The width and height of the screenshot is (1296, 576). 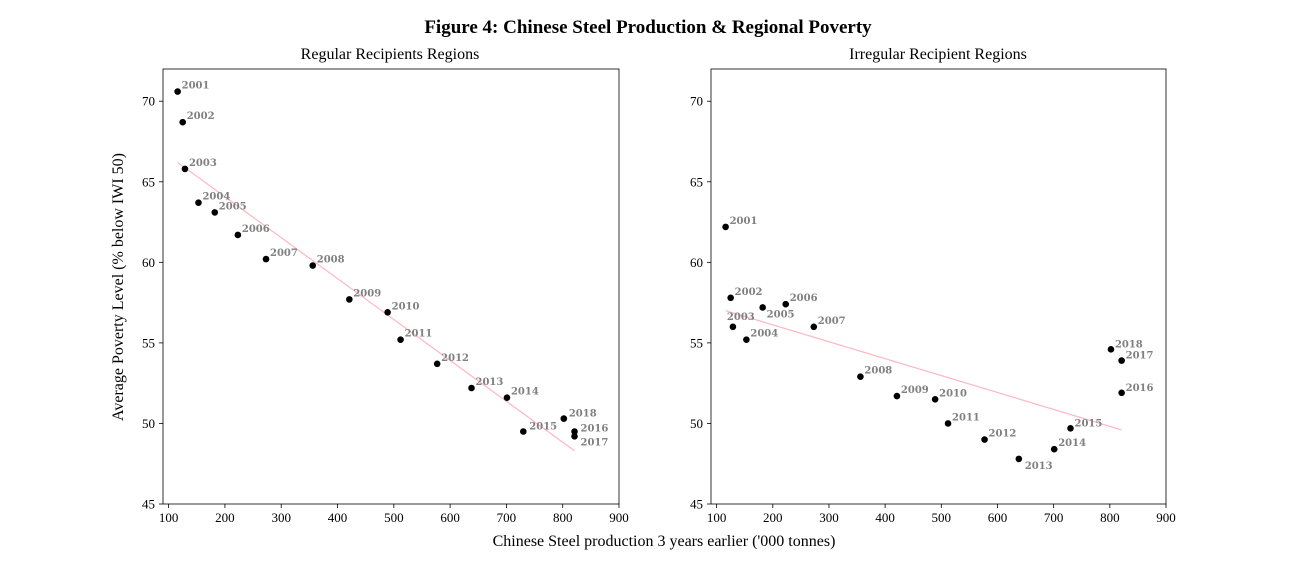 I want to click on point-label: 2017, so click(x=595, y=442).